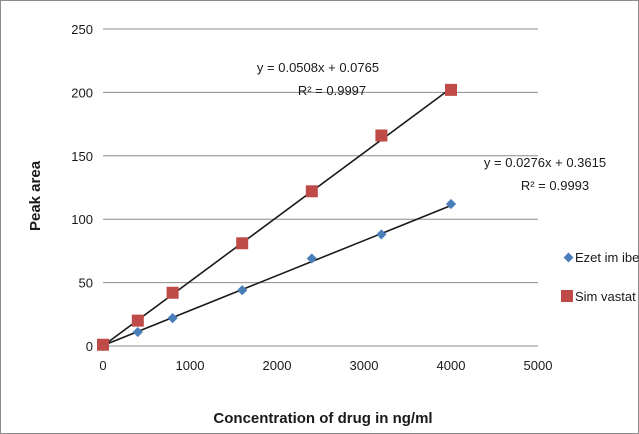 Image resolution: width=639 pixels, height=434 pixels. What do you see at coordinates (82, 188) in the screenshot?
I see `y-tick-labels: 0 50 100 150 200 250` at bounding box center [82, 188].